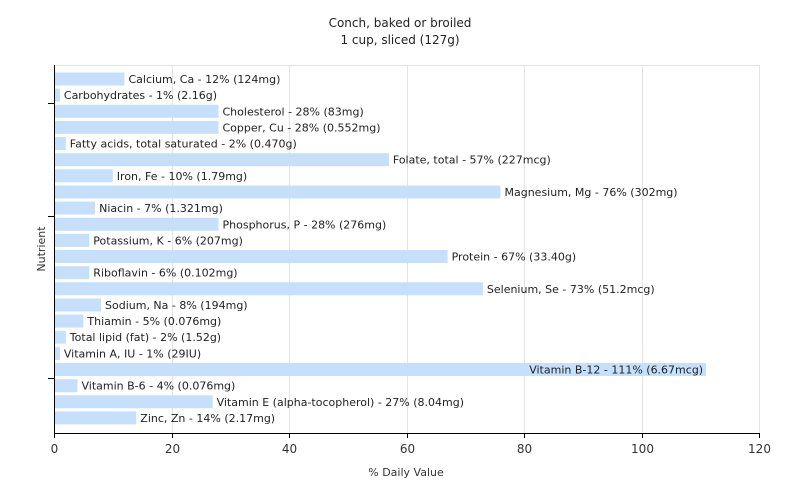 This screenshot has width=800, height=500. What do you see at coordinates (153, 321) in the screenshot?
I see `bar-label: Thiamin - 5% (0.076mg)` at bounding box center [153, 321].